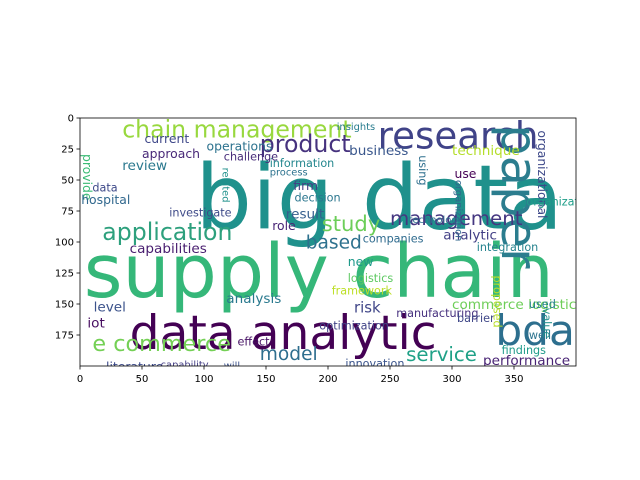 This screenshot has width=640, height=480. What do you see at coordinates (289, 173) in the screenshot?
I see `word-61: process` at bounding box center [289, 173].